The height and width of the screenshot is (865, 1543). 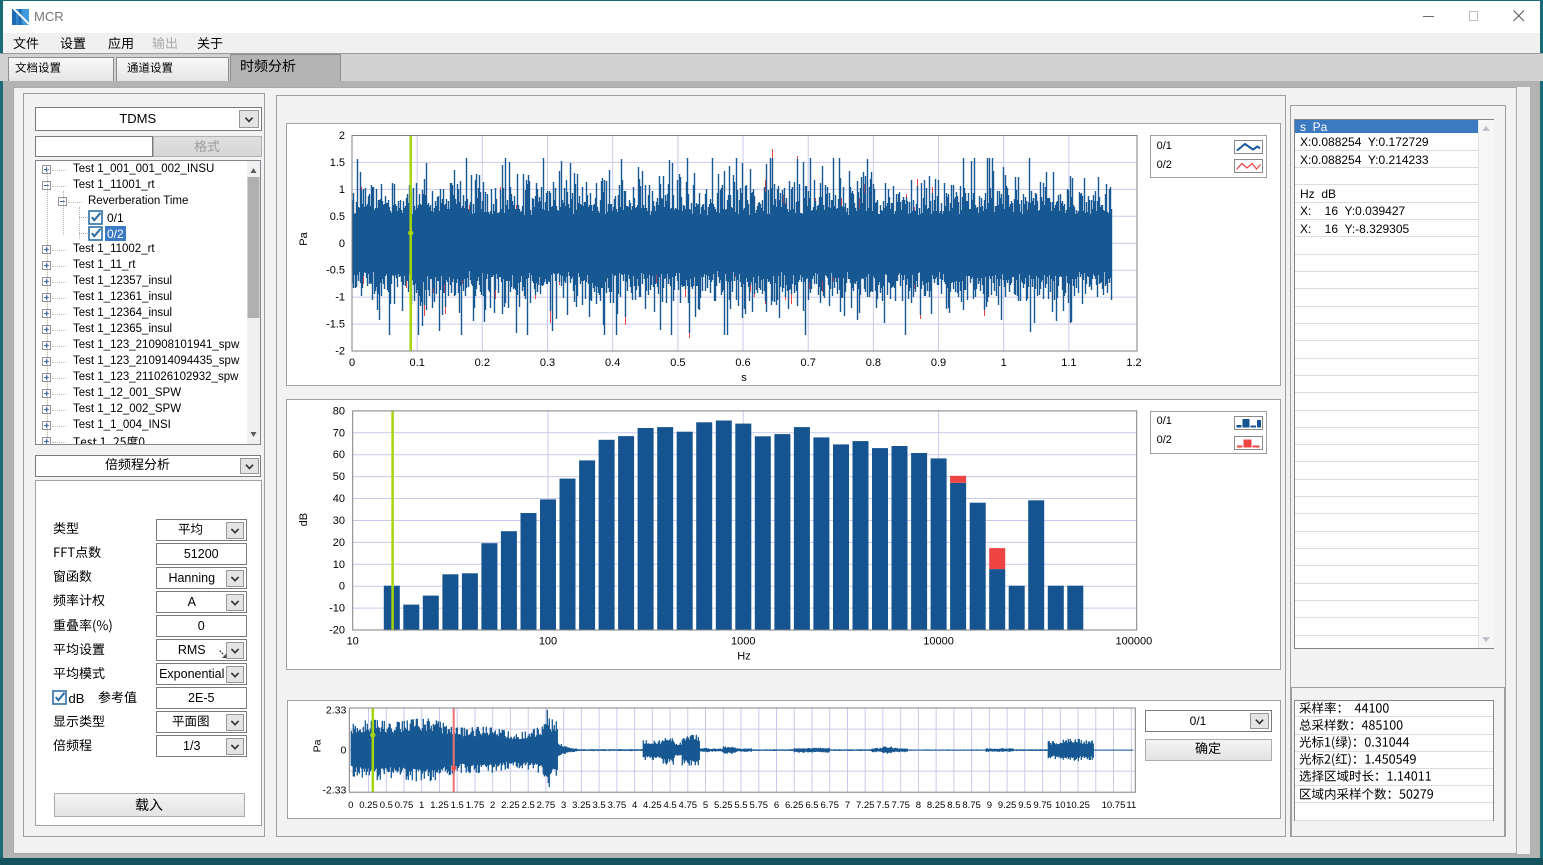 I want to click on svg-text: 80, so click(x=339, y=412).